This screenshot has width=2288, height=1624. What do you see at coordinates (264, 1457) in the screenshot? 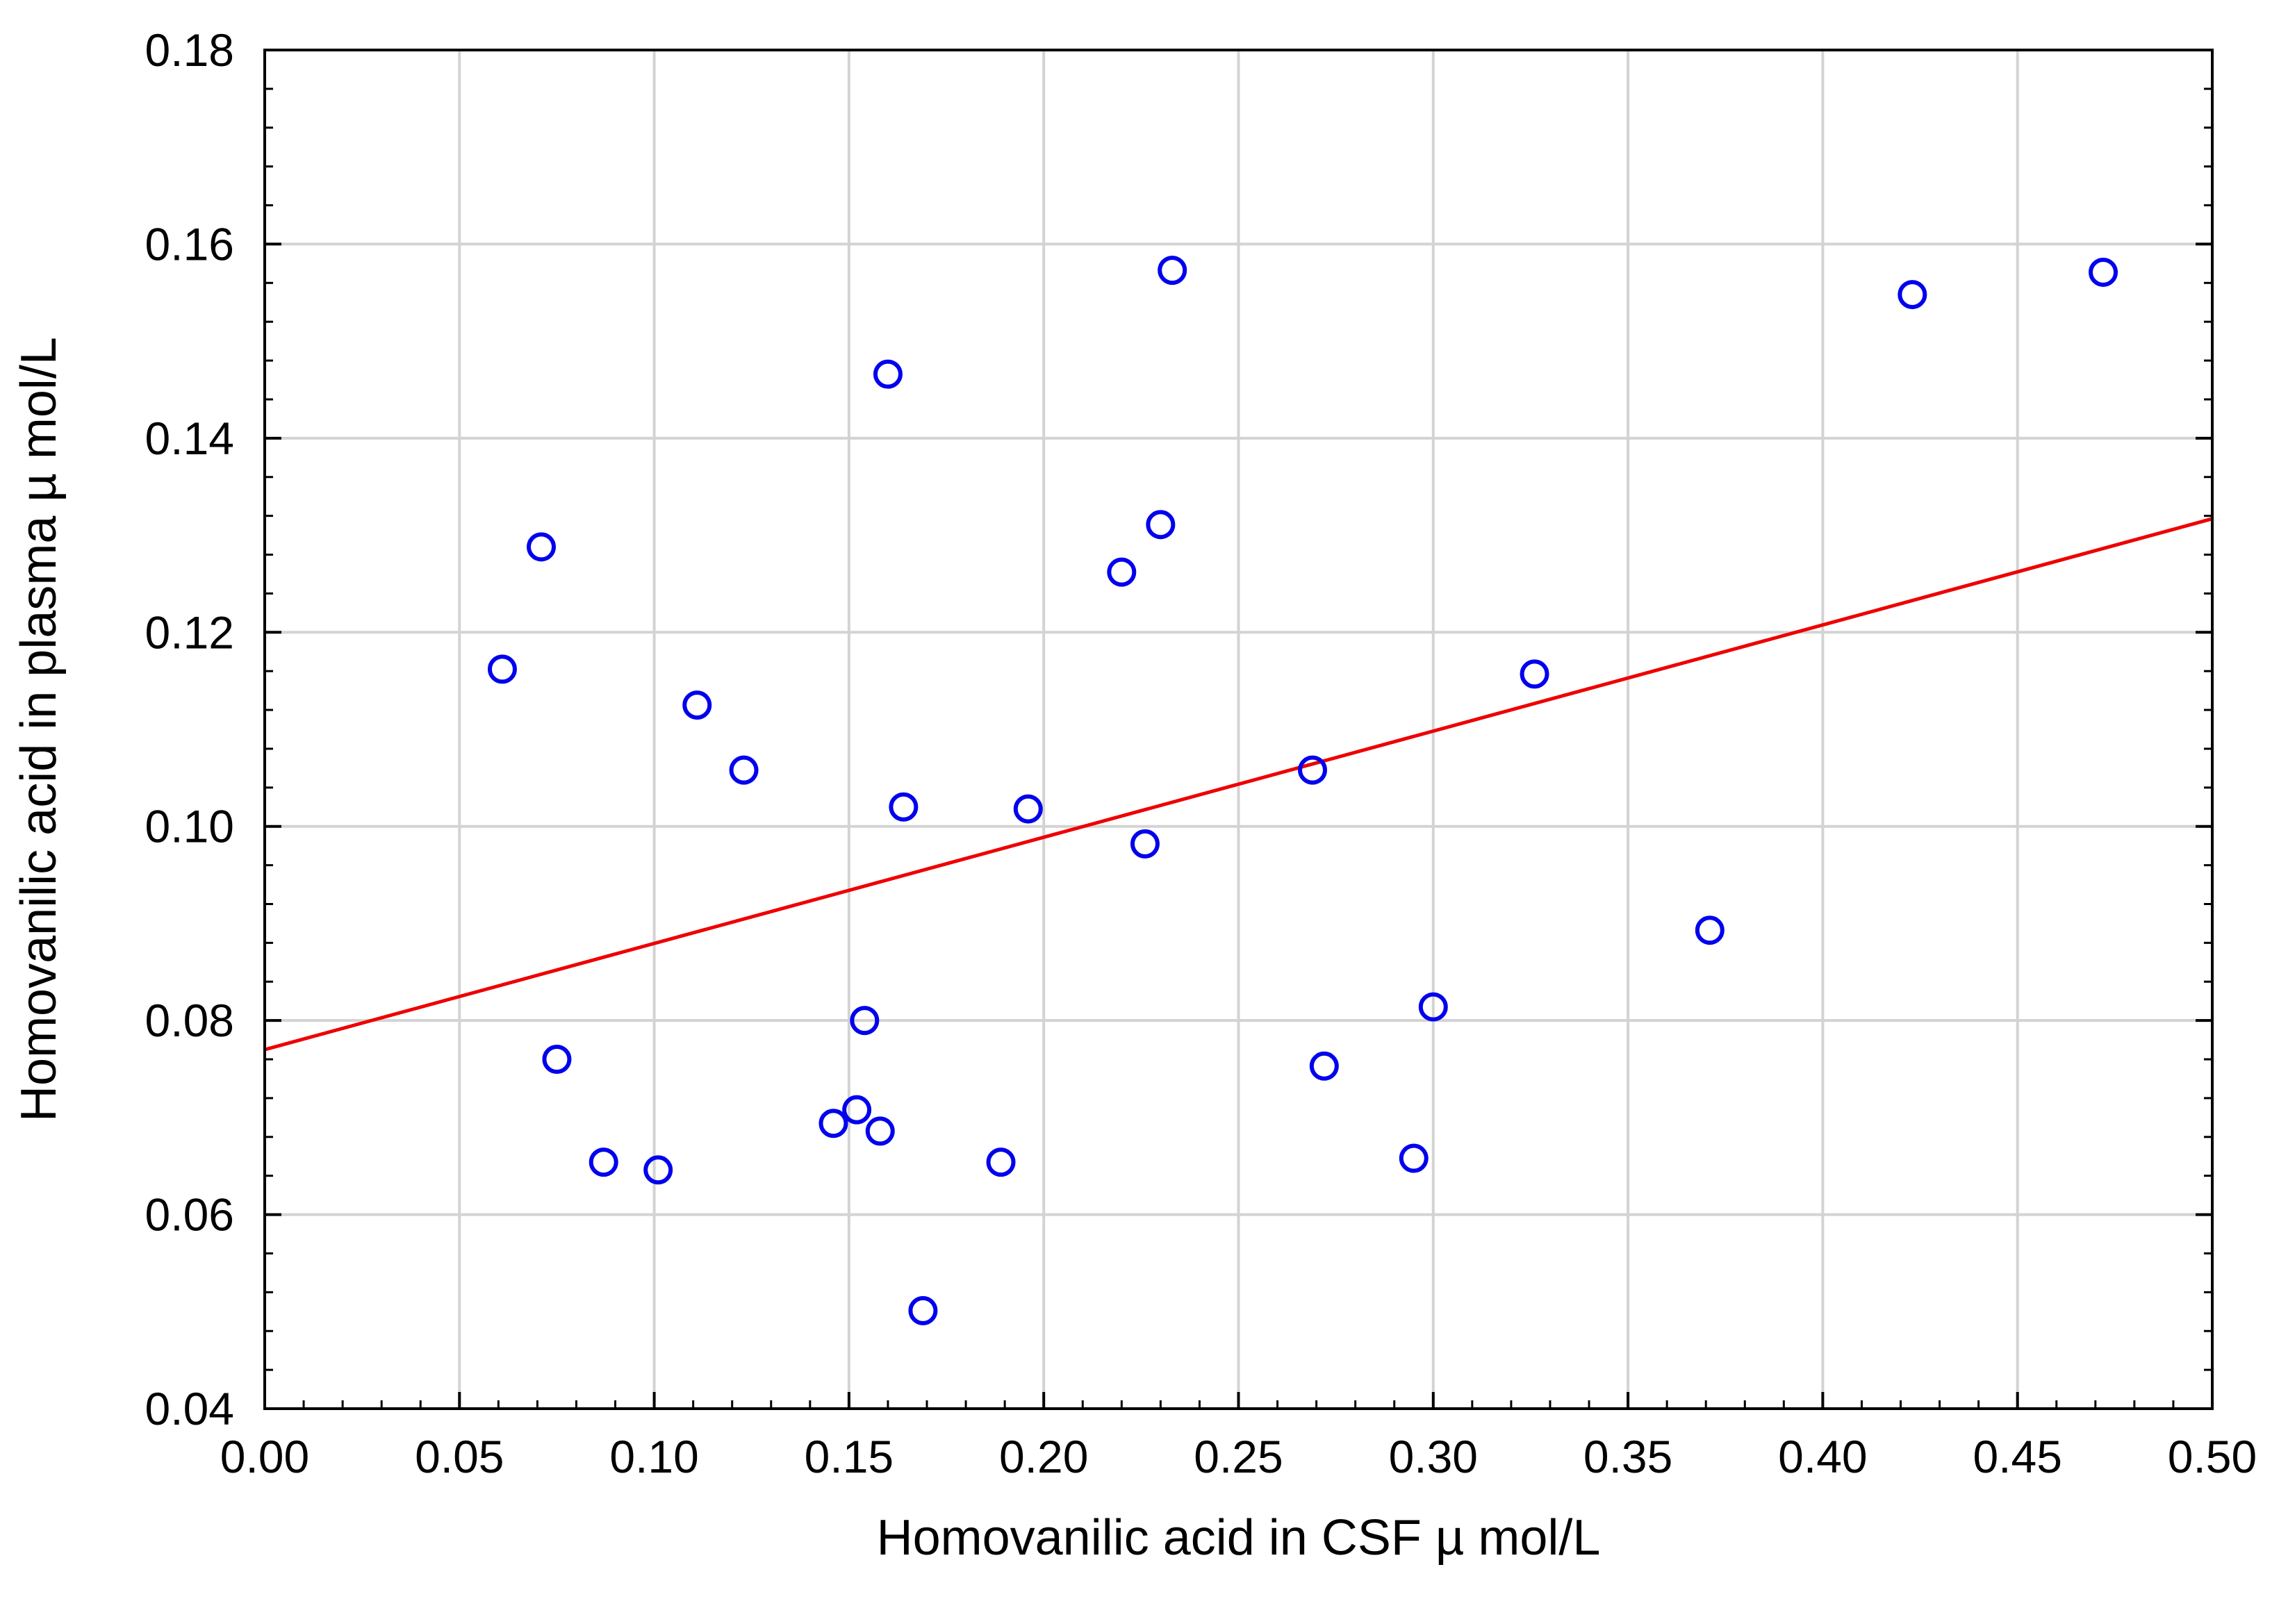
I see `x-tick-label: 0.00` at bounding box center [264, 1457].